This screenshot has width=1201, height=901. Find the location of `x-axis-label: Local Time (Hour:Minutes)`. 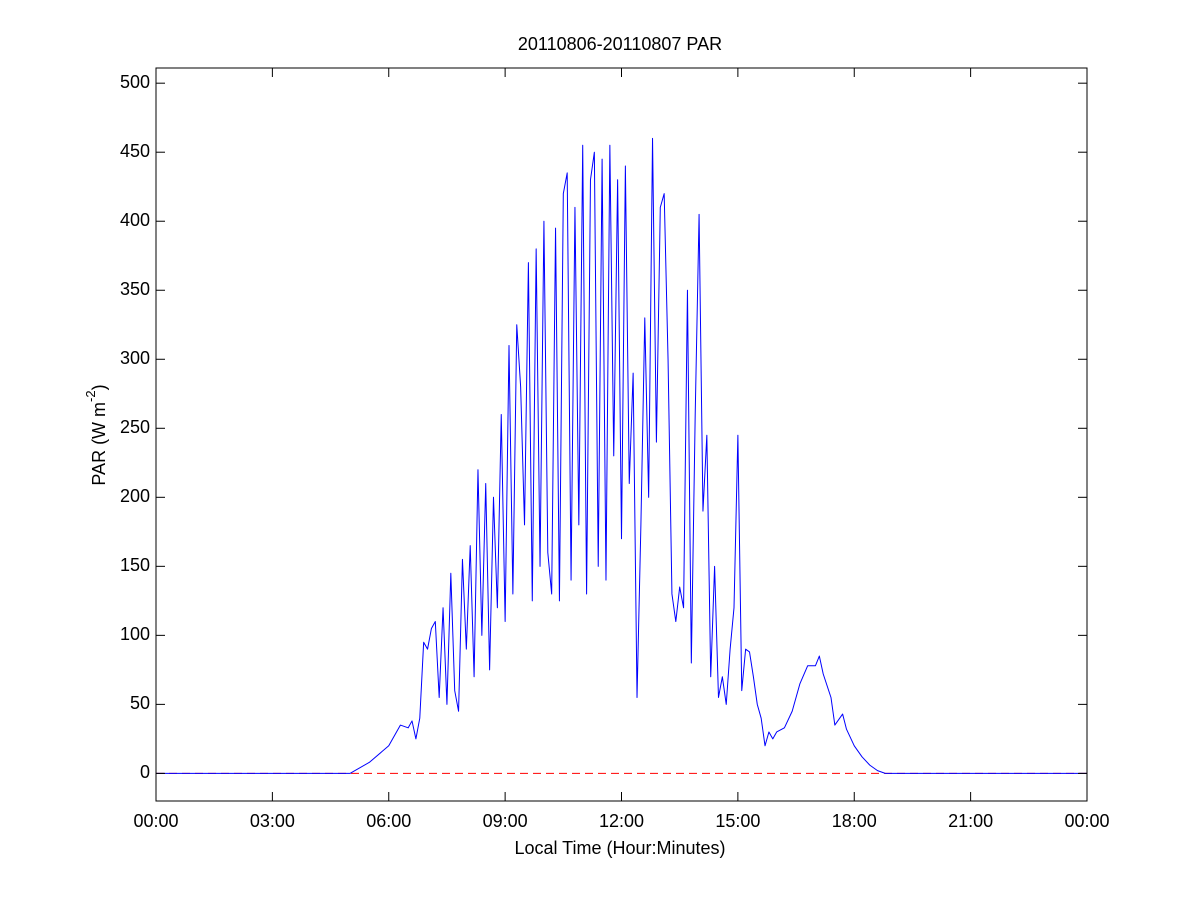

x-axis-label: Local Time (Hour:Minutes) is located at coordinates (619, 848).